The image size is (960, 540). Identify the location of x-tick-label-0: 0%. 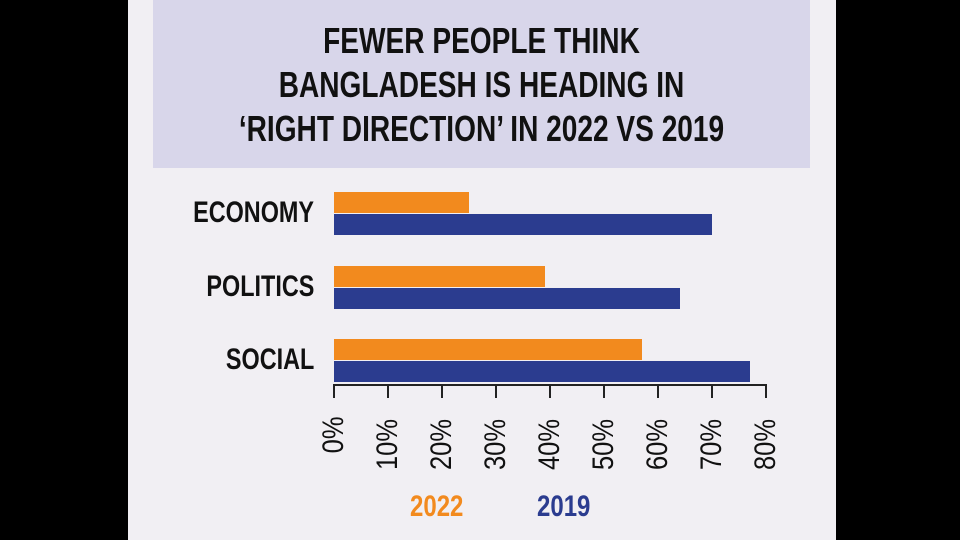
(333, 435).